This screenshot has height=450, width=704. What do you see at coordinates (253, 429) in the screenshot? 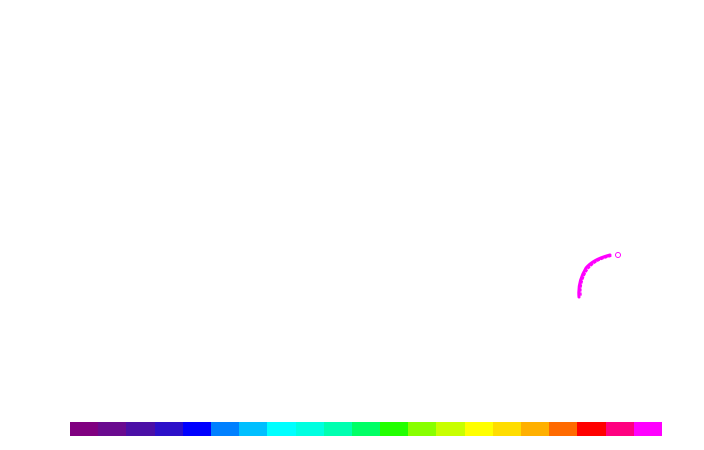
I see `color-swatch-deep-sky` at bounding box center [253, 429].